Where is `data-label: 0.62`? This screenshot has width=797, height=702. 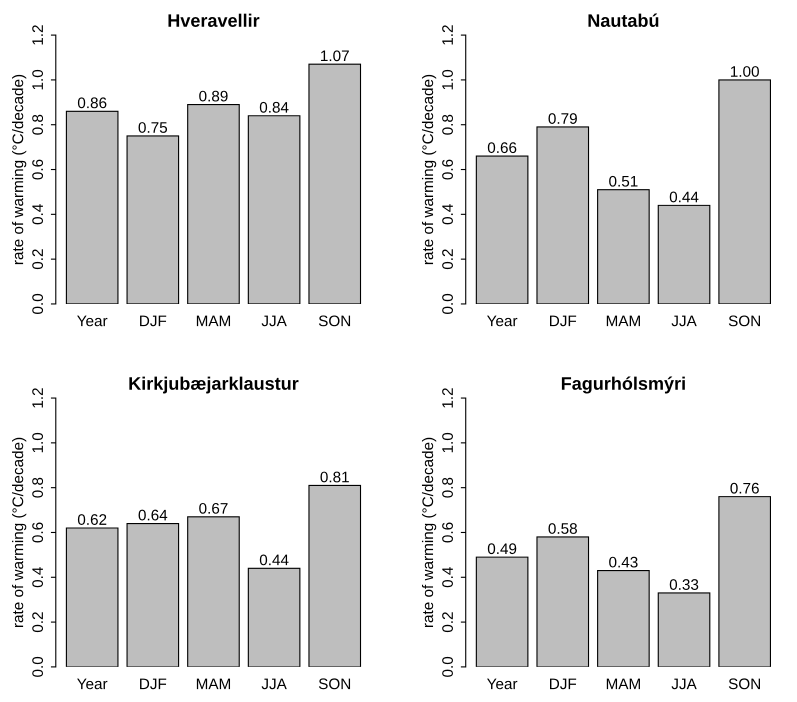
data-label: 0.62 is located at coordinates (92, 519).